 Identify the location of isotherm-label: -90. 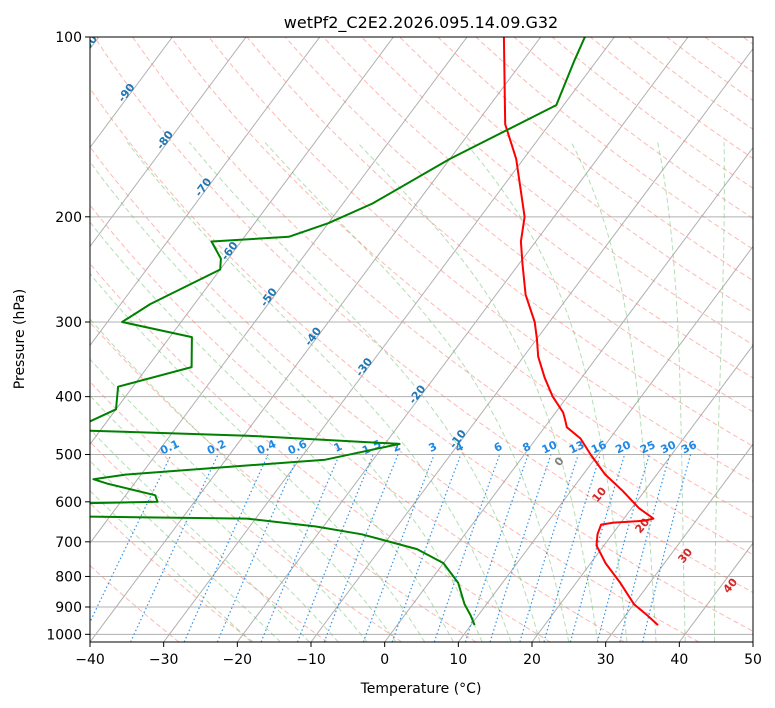
(126, 93).